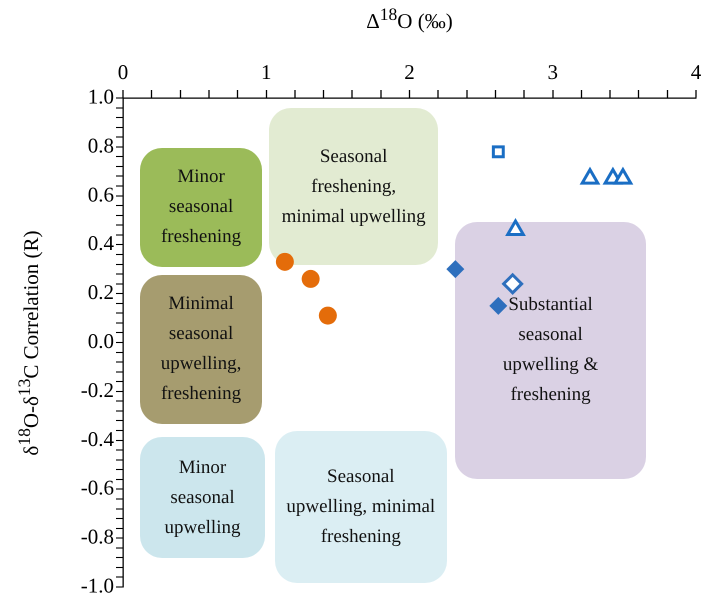 This screenshot has width=708, height=603. I want to click on annotation: Minor seasonal upwelling, so click(203, 498).